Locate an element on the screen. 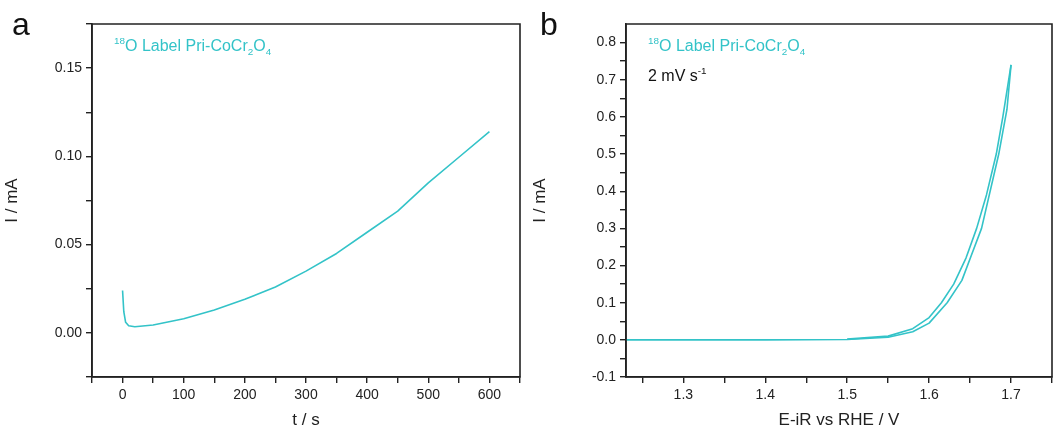 Image resolution: width=1056 pixels, height=435 pixels. x-tick-label: 0 is located at coordinates (122, 394).